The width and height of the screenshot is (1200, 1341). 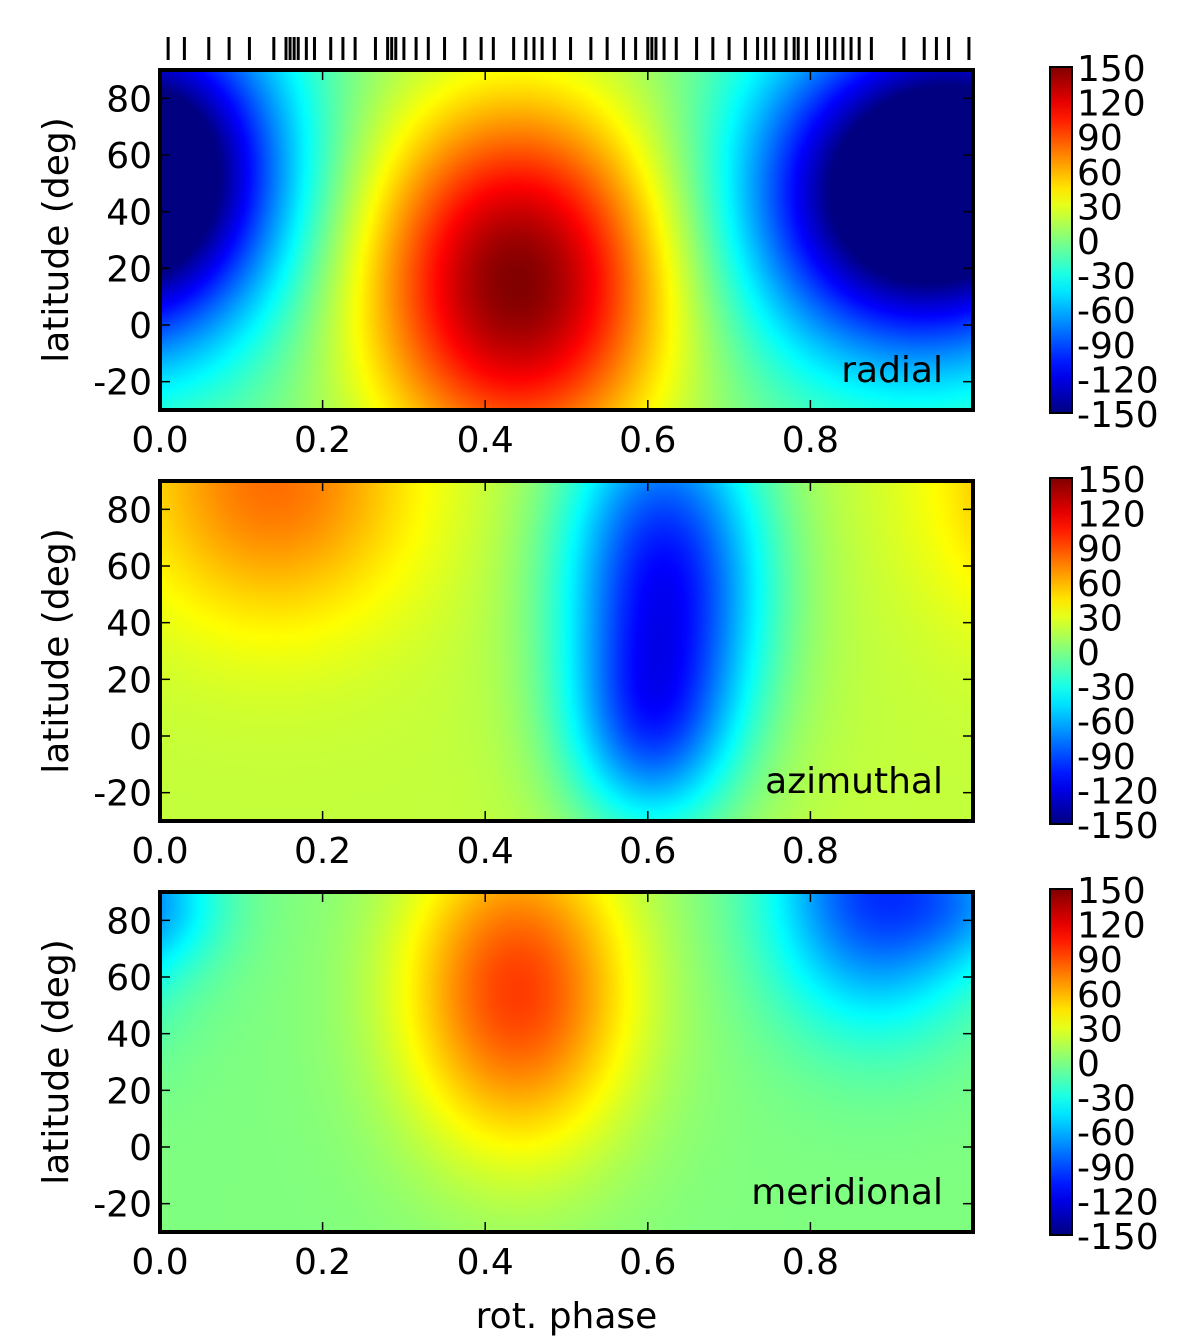 I want to click on panel-label: meridional, so click(x=847, y=1192).